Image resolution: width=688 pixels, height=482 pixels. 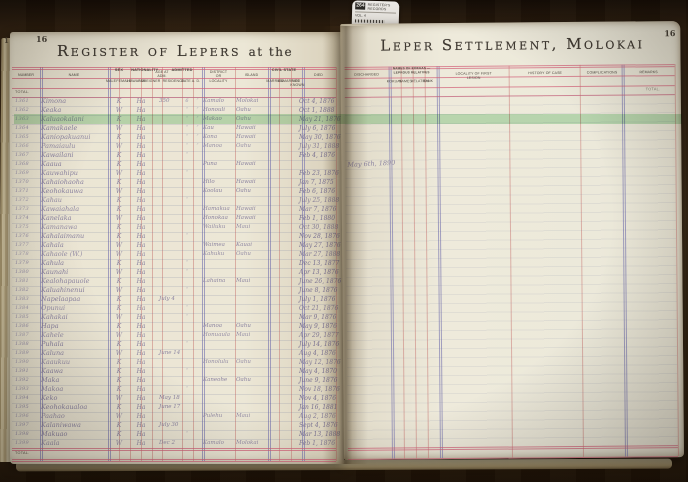 I want to click on register-row: 1379 Kahula K Ha ″ Dec 13, 1877, so click(x=177, y=263).